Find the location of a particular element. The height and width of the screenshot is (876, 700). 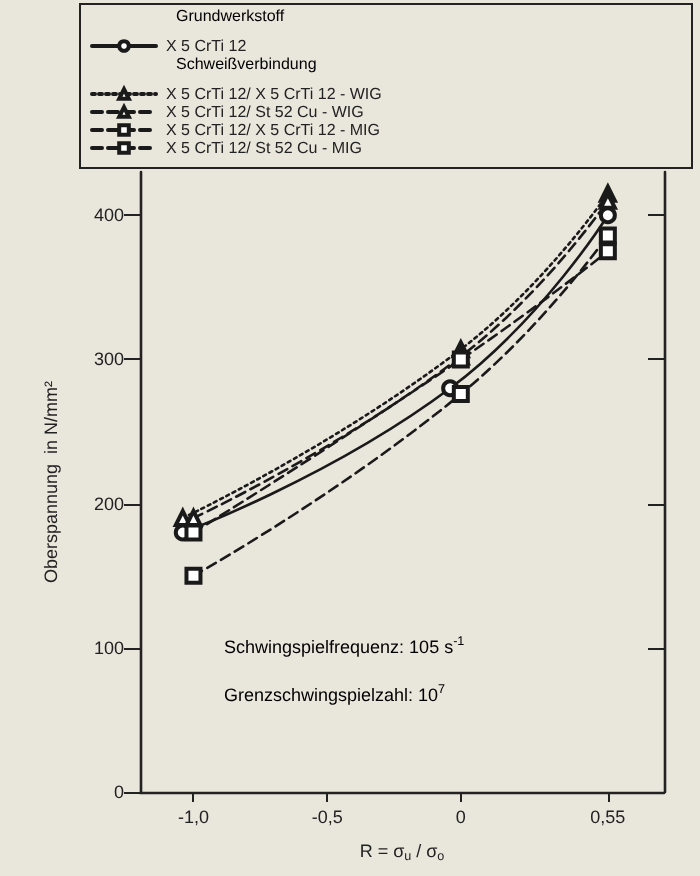

y-tick-label: 200 is located at coordinates (108, 503).